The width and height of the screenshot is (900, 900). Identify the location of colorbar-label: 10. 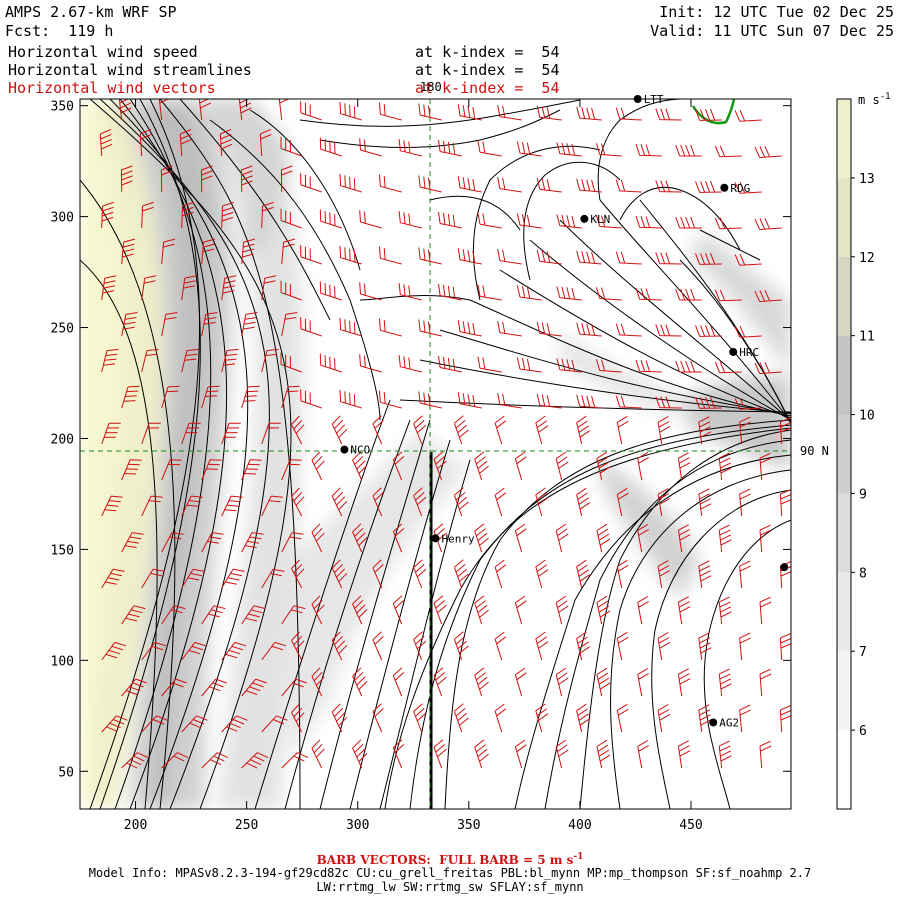
(867, 416).